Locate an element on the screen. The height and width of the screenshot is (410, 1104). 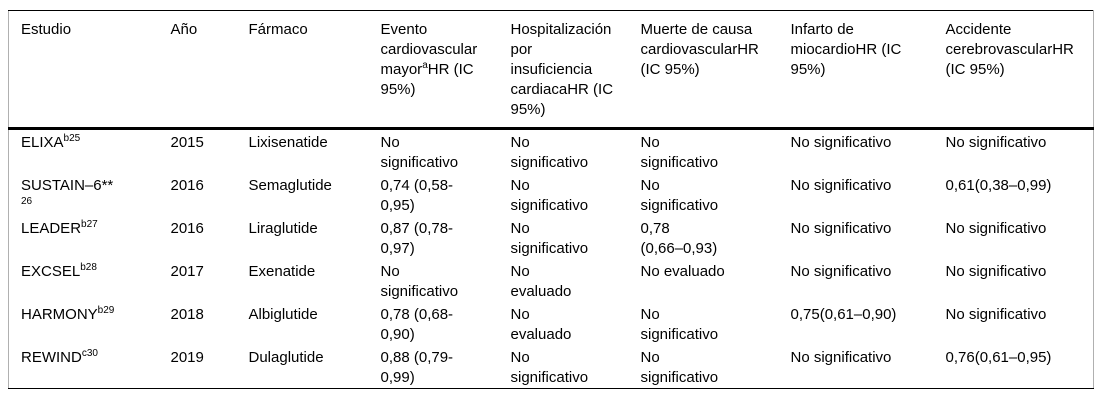
year-cell: 2017 is located at coordinates (187, 271).